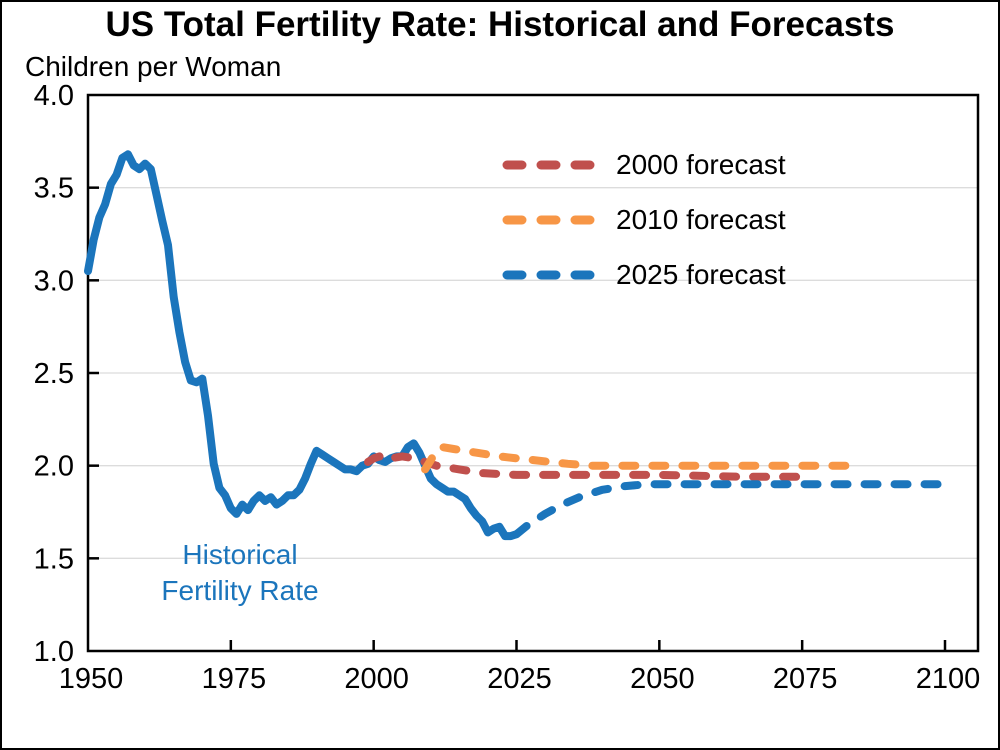 This screenshot has width=1000, height=750. I want to click on x-tick-label-2050: 2050, so click(662, 679).